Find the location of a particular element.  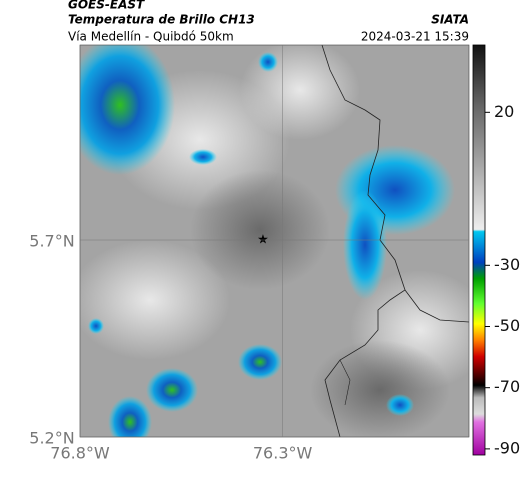

x-tick-label: 76.3°W is located at coordinates (283, 453).